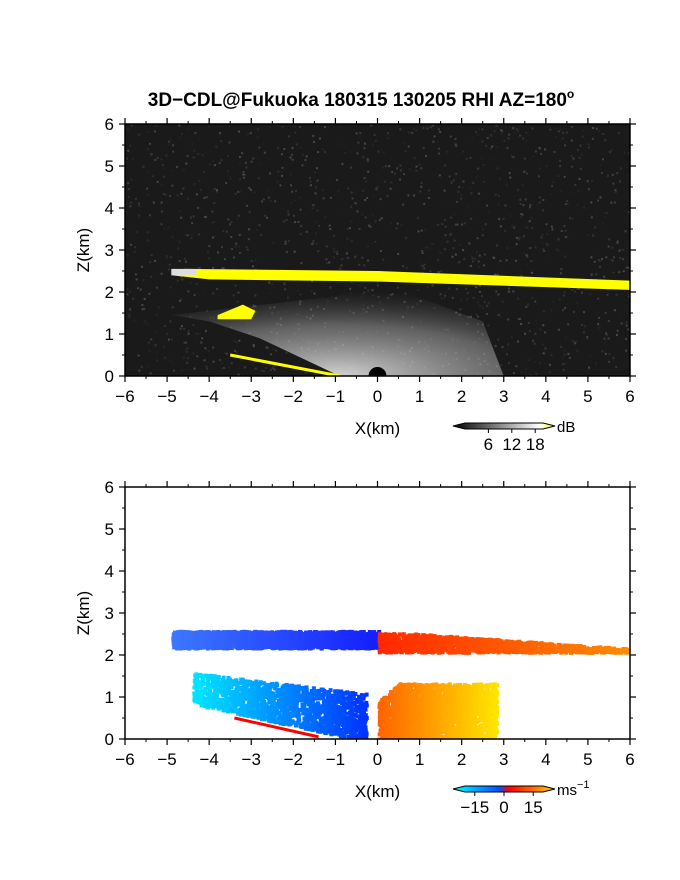 Image resolution: width=680 pixels, height=880 pixels. Describe the element at coordinates (377, 371) in the screenshot. I see `radar-site-marker` at that location.